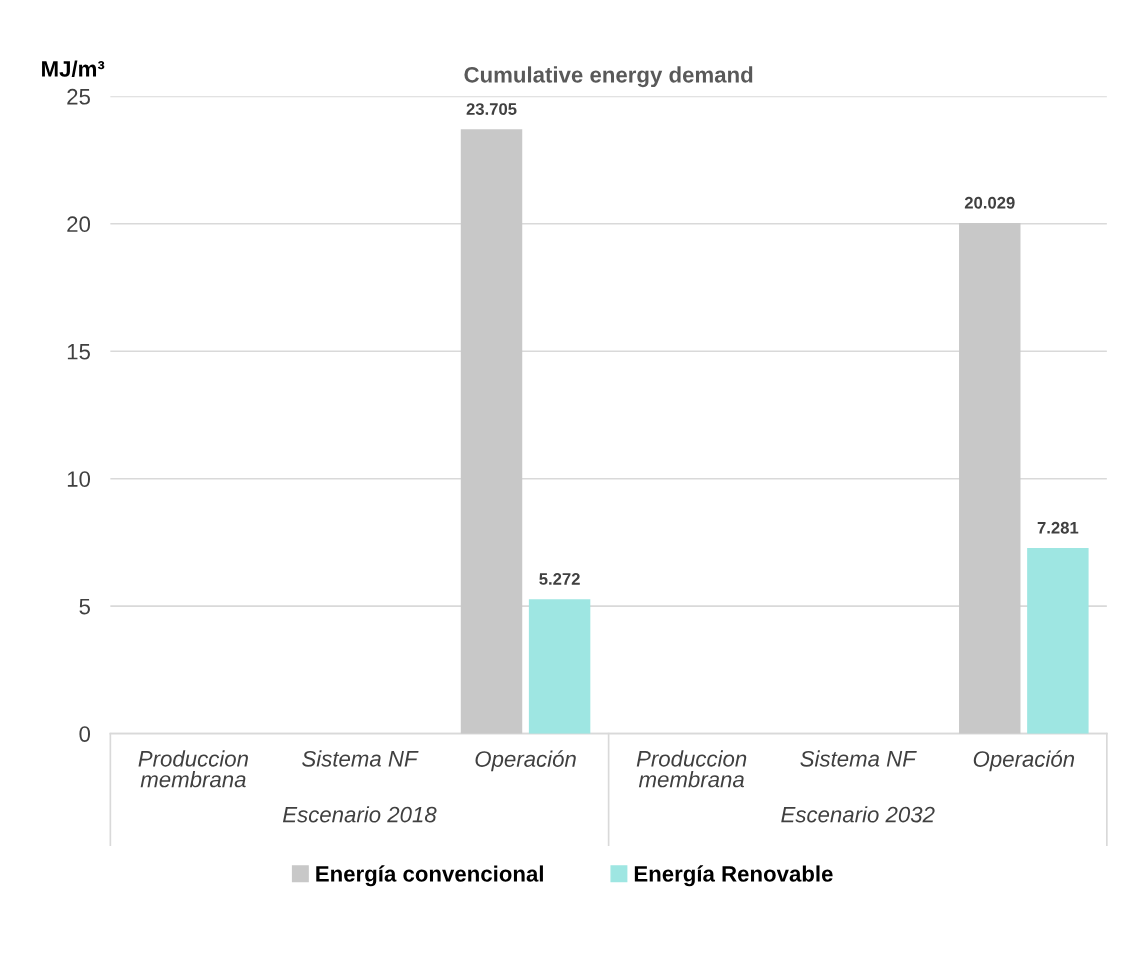 Image resolution: width=1126 pixels, height=973 pixels. I want to click on y-tick-label: 0, so click(85, 734).